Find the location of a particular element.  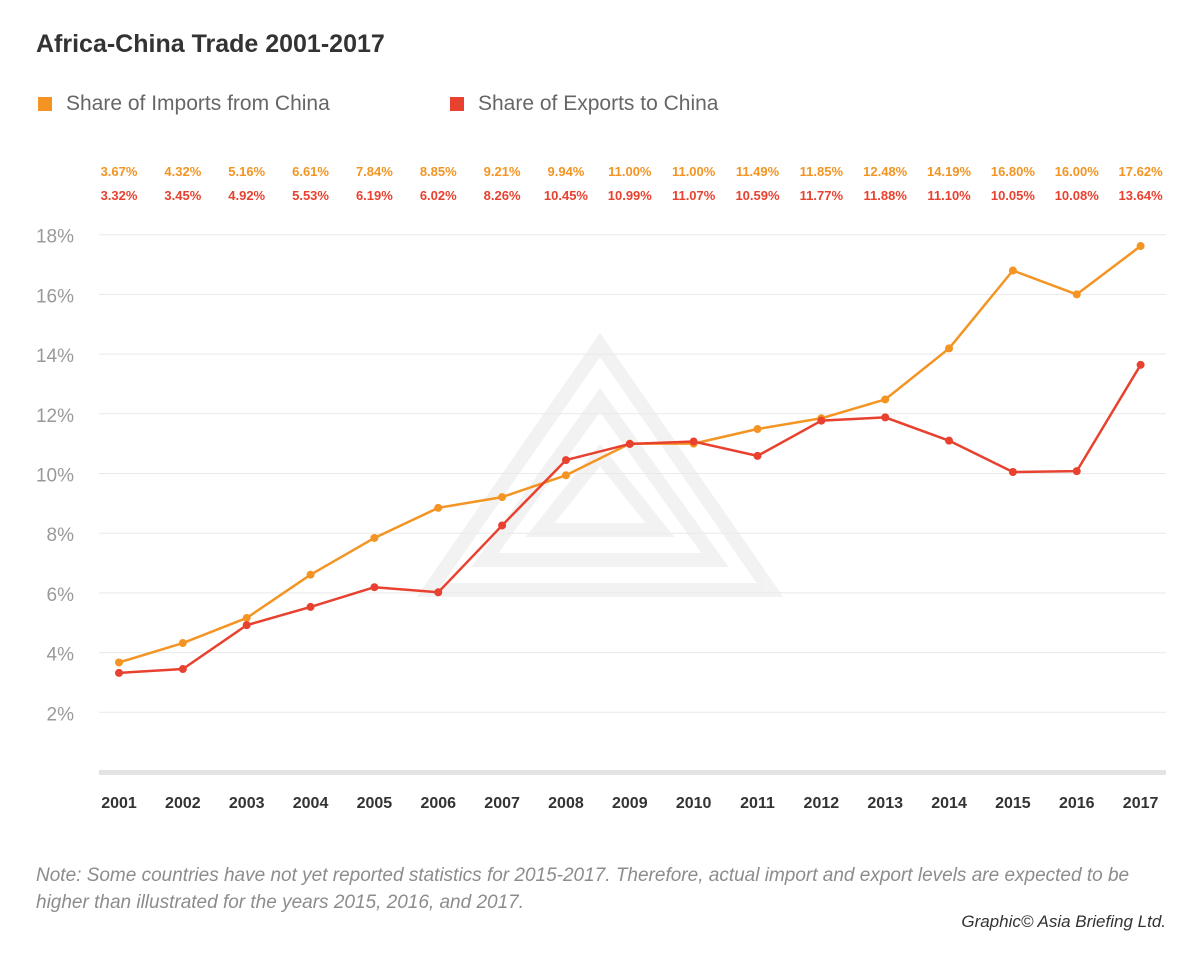

legend-swatch-exports is located at coordinates (457, 104).